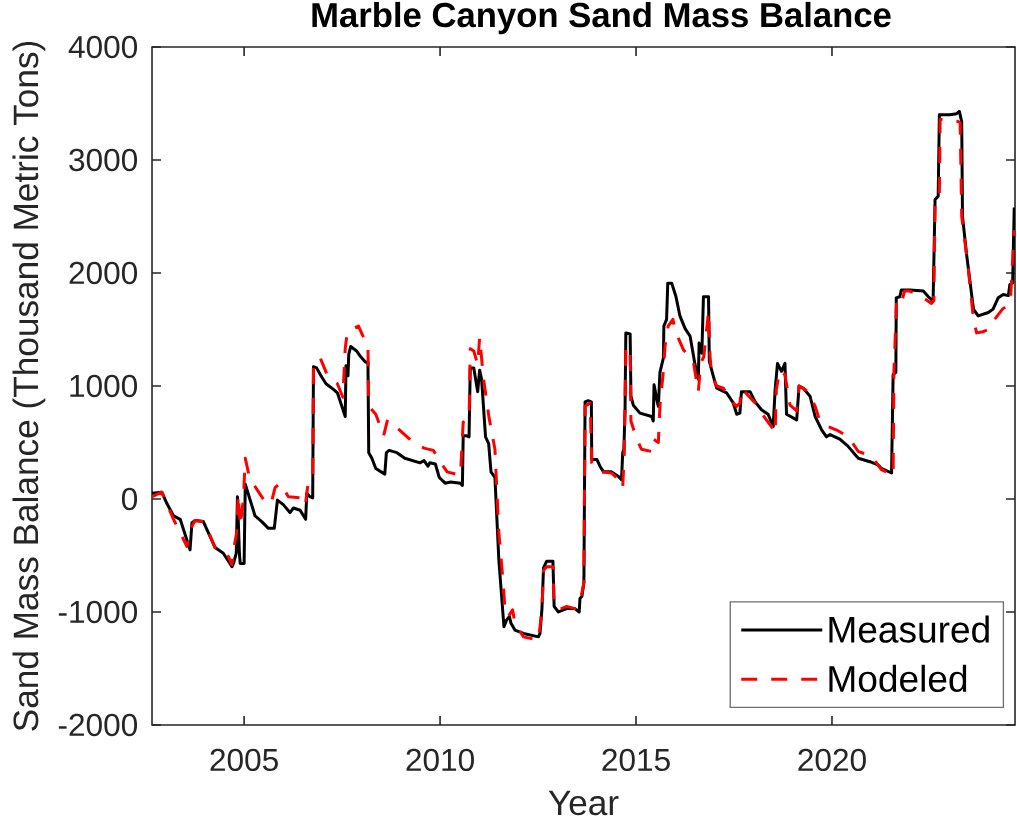 Image resolution: width=1017 pixels, height=823 pixels. I want to click on y-tick-label: 4000, so click(103, 47).